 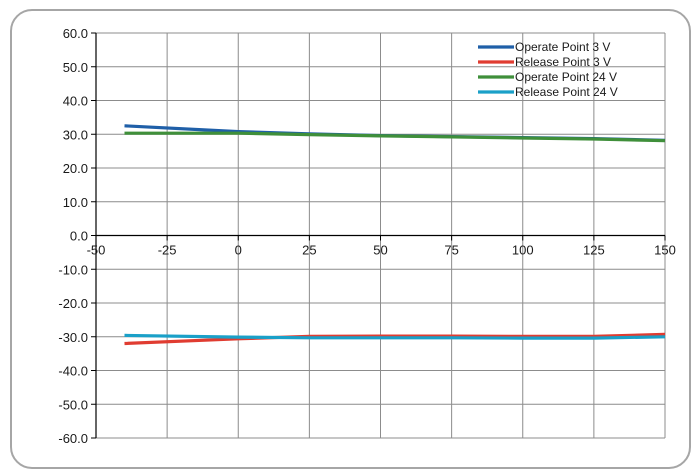 I want to click on y-tick-label: -50.0, so click(x=73, y=404).